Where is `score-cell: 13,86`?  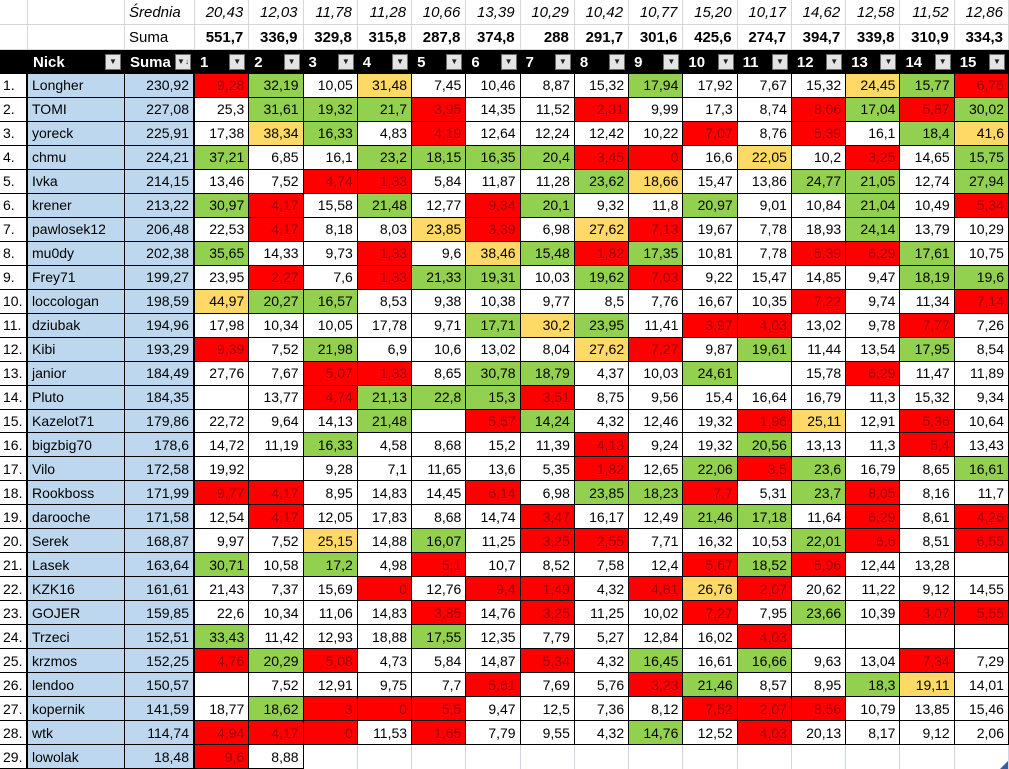
score-cell: 13,86 is located at coordinates (764, 181).